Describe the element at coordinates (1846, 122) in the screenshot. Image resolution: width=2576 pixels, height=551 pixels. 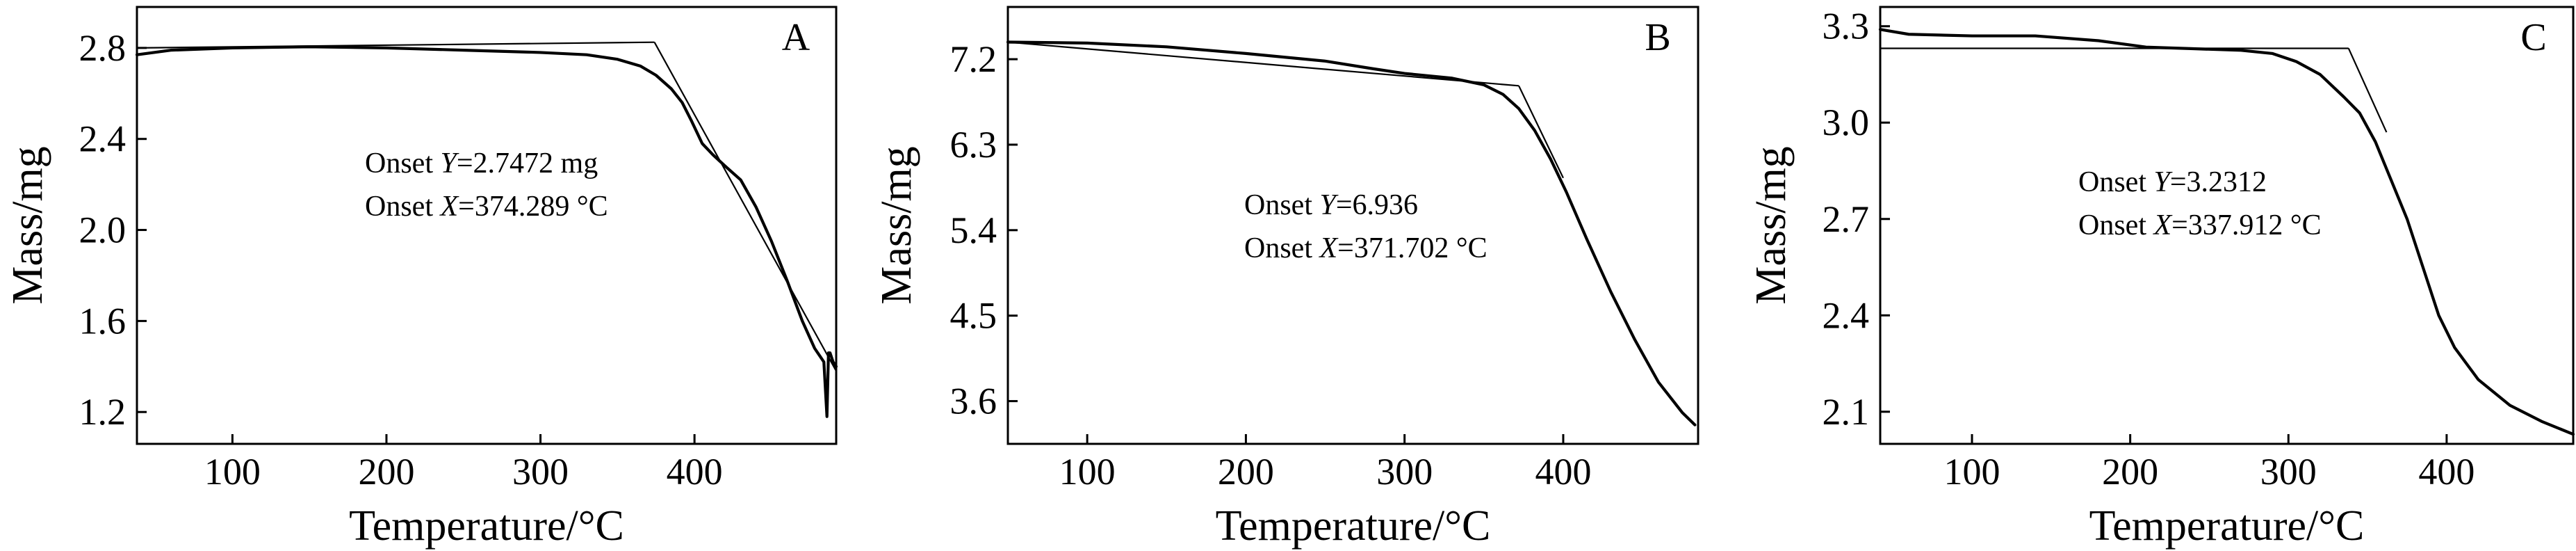
I see `y-tick-label: 3.0` at that location.